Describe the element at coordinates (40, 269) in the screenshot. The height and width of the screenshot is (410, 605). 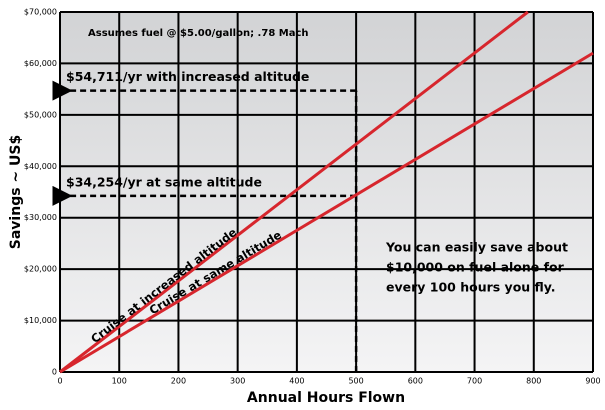
I see `y-tick-label: $20,000` at that location.